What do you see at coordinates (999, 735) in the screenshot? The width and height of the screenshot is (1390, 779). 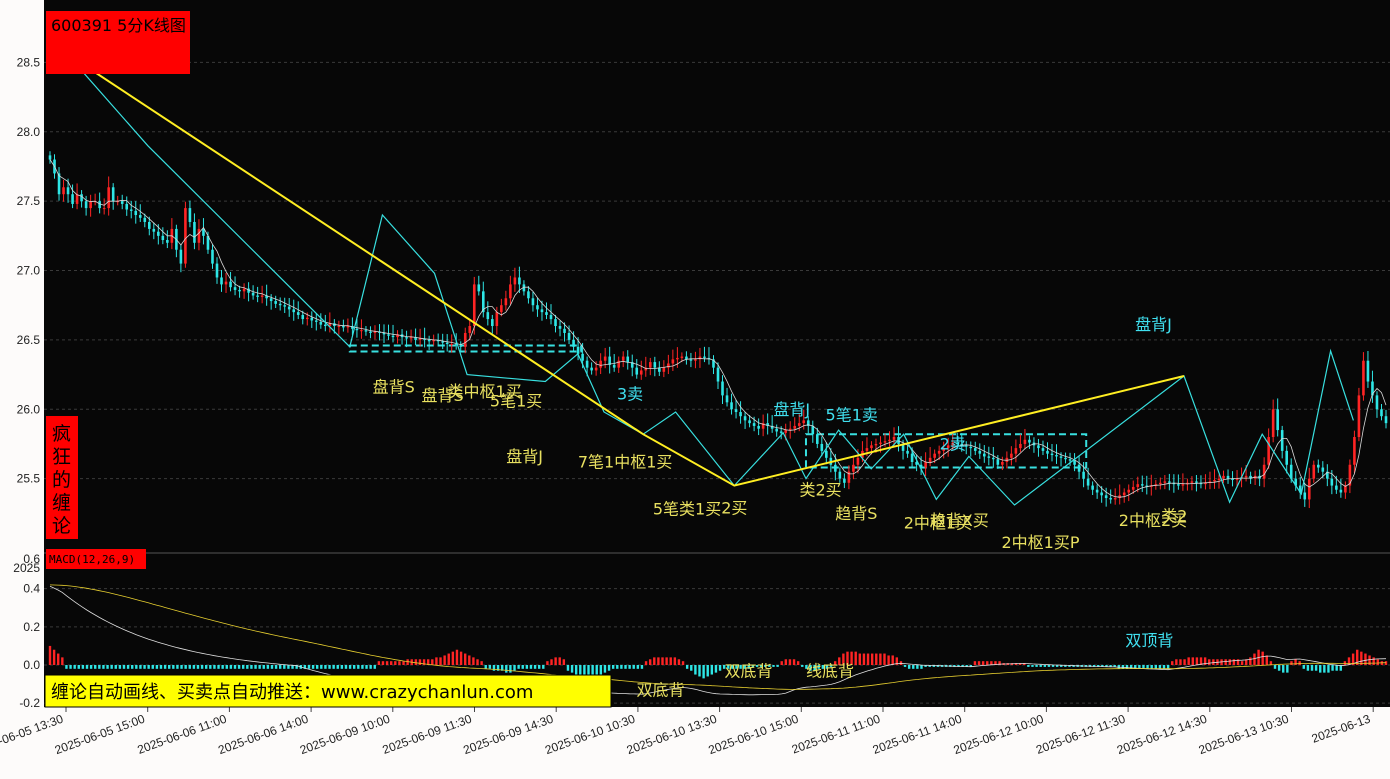 I see `time-tick-label: 2025-06-12 10:00` at bounding box center [999, 735].